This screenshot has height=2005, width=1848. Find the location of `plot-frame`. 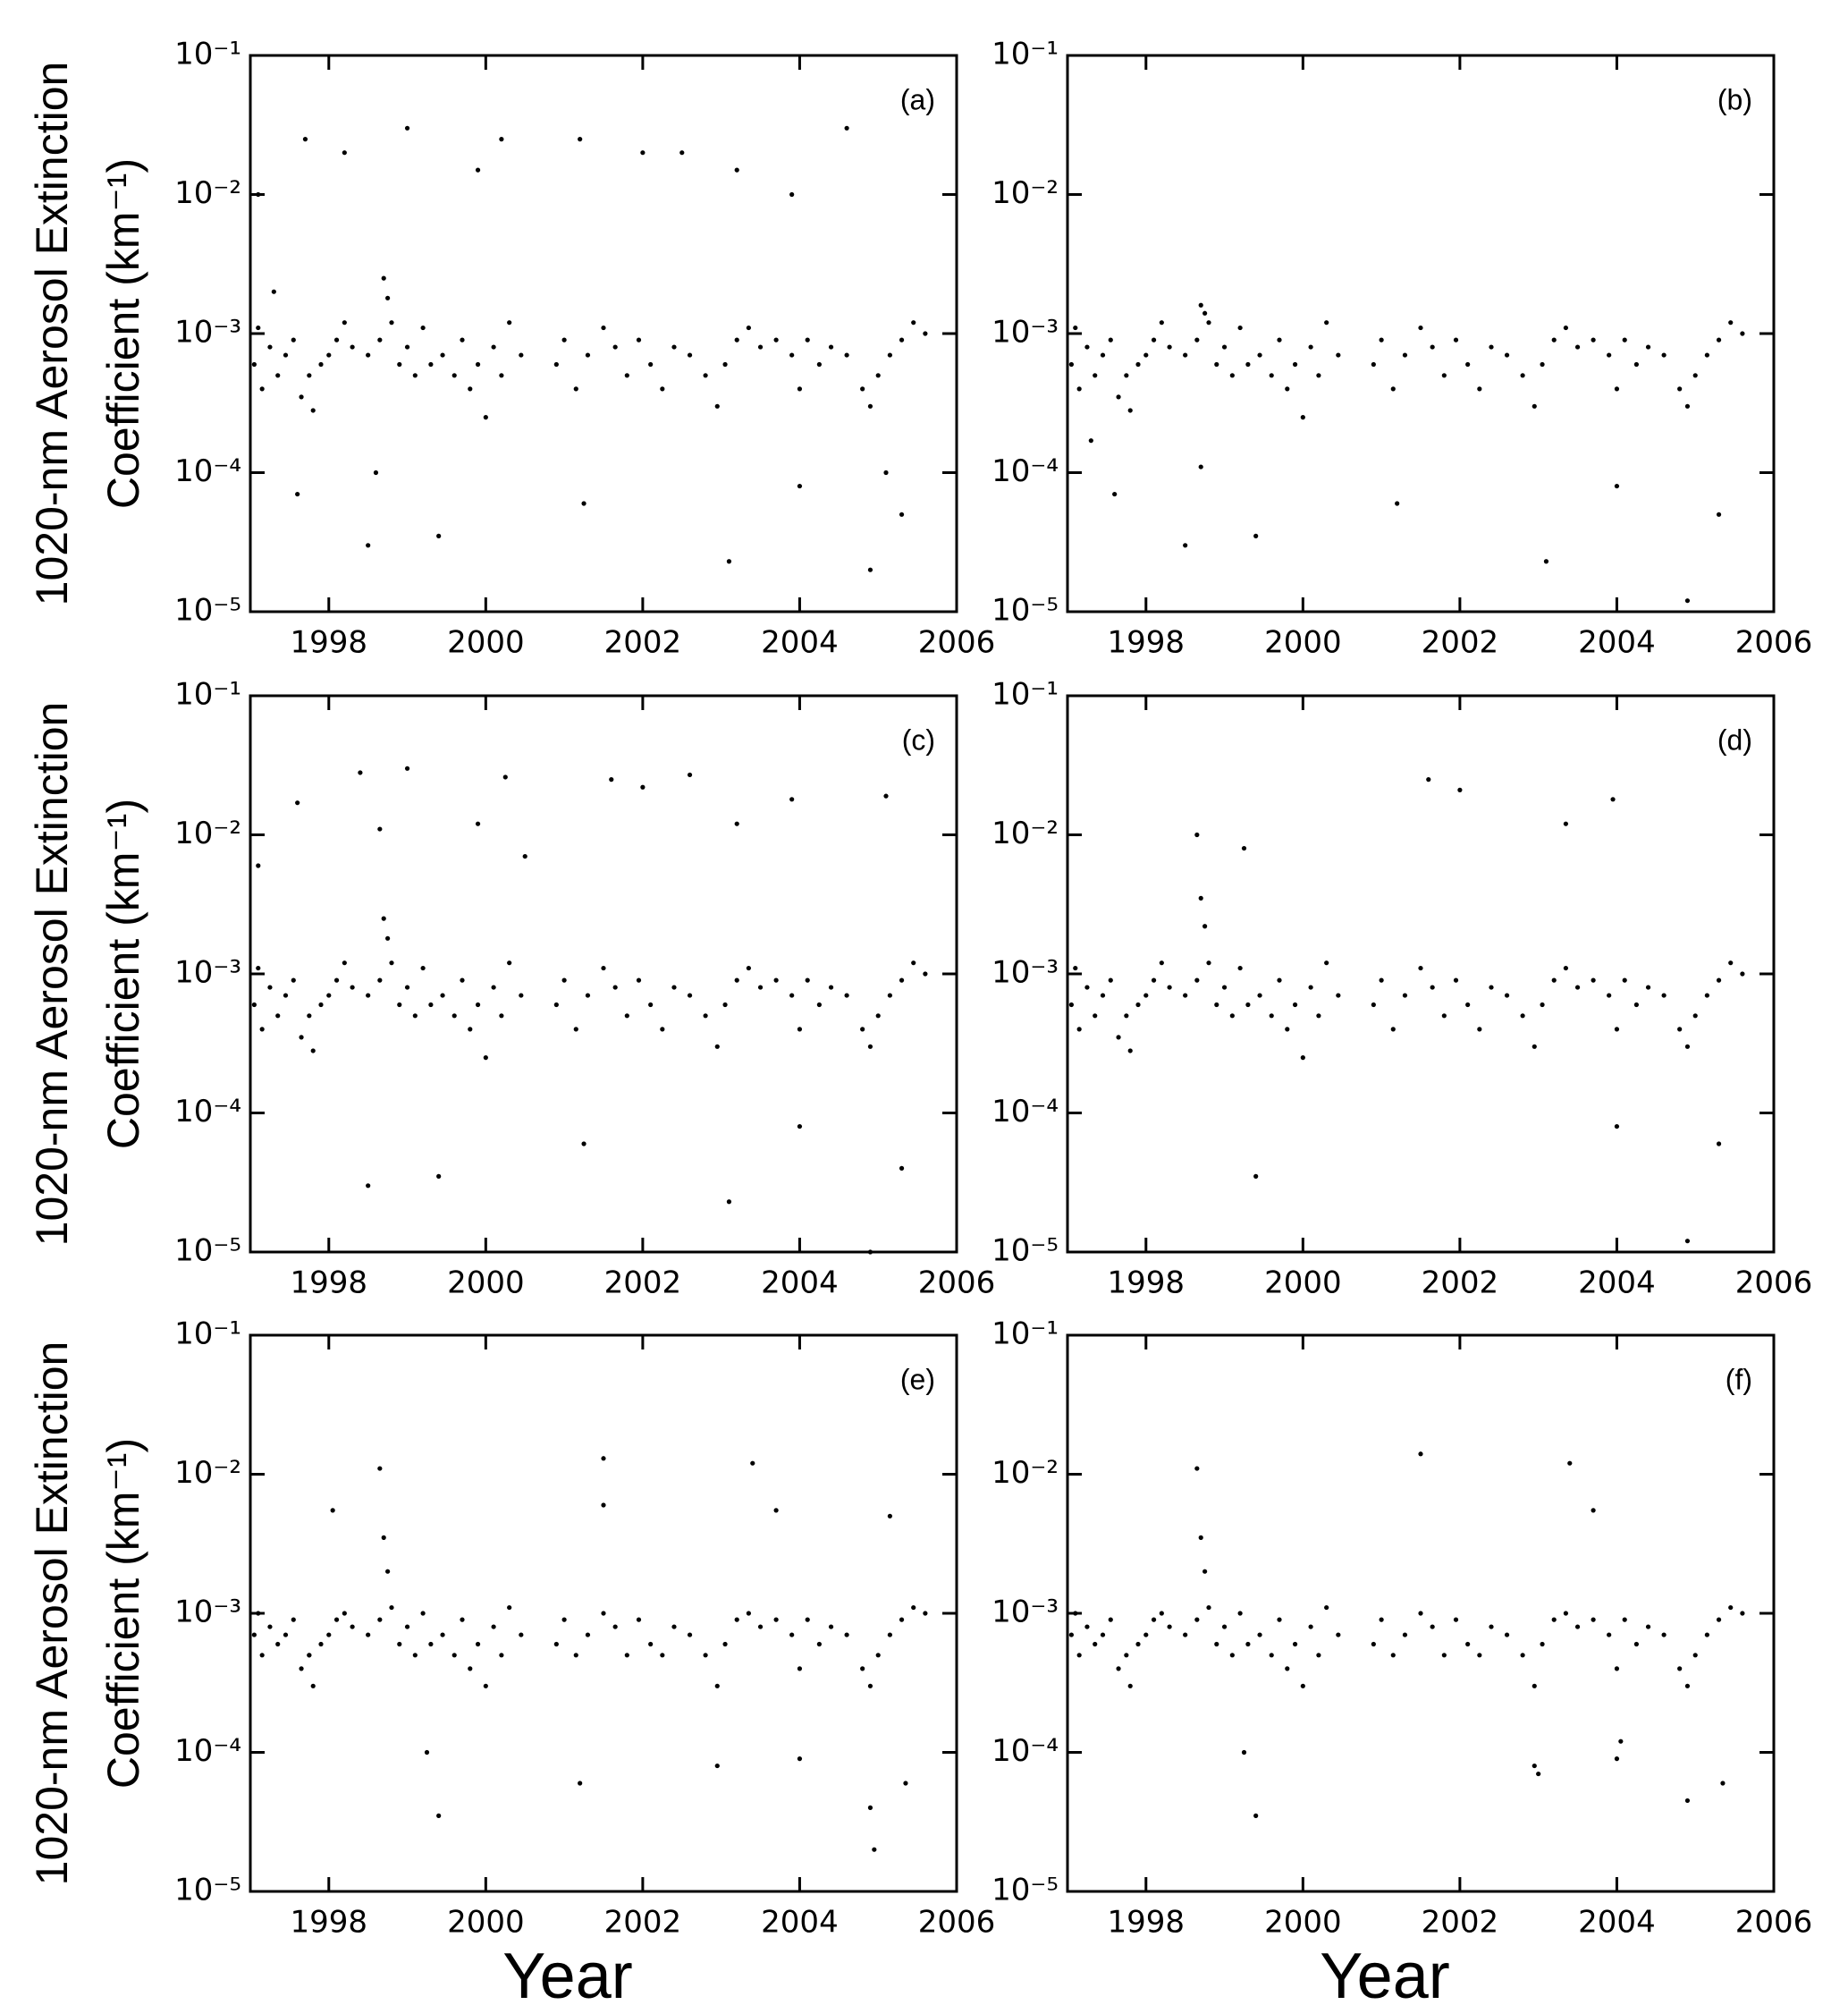

plot-frame is located at coordinates (603, 333).